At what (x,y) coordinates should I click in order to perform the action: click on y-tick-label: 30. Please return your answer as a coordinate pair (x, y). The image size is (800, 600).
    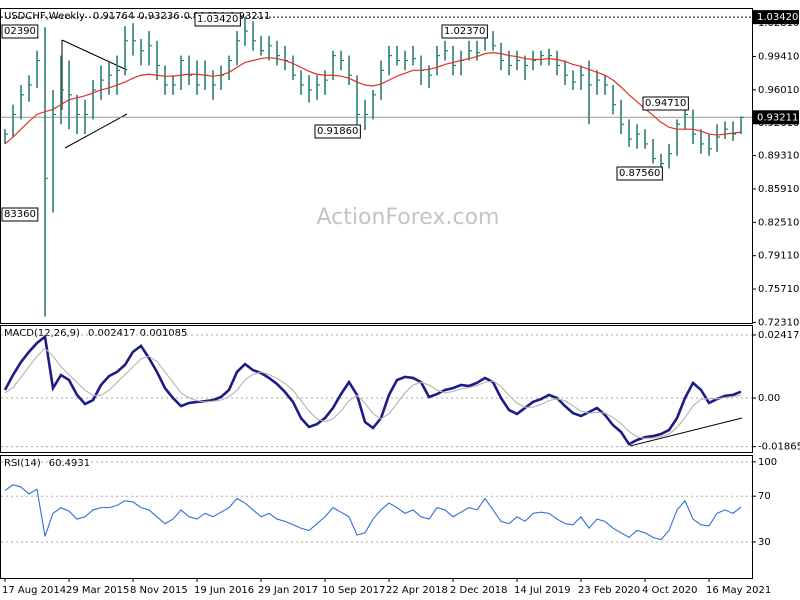
    Looking at the image, I should click on (764, 542).